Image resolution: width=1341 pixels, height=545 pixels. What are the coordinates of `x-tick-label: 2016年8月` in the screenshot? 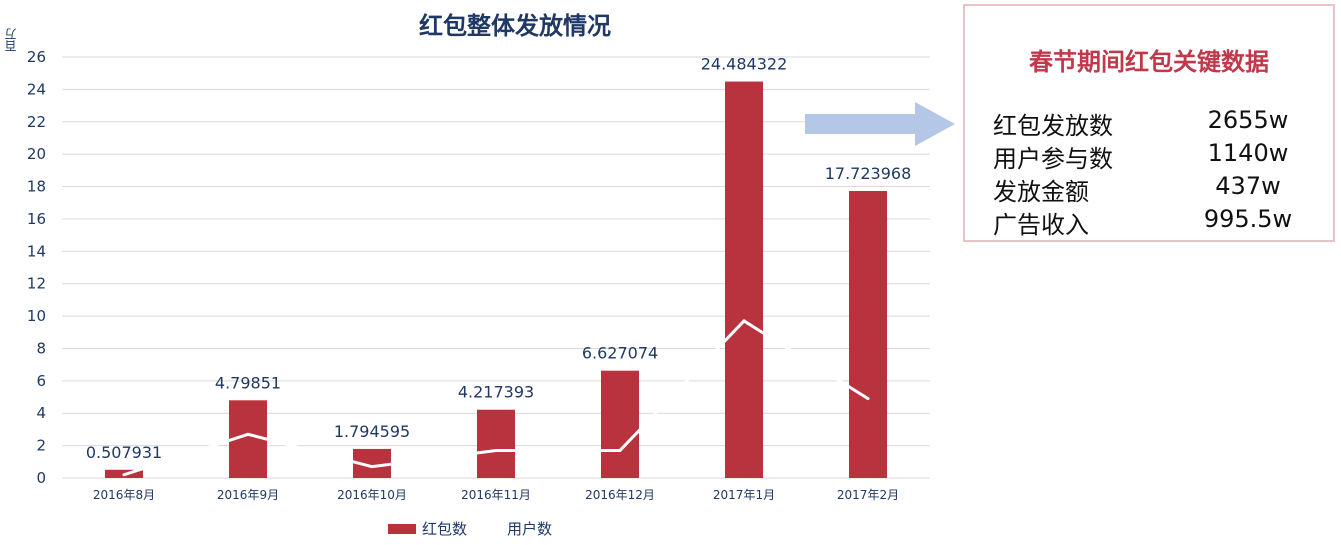 It's located at (124, 495).